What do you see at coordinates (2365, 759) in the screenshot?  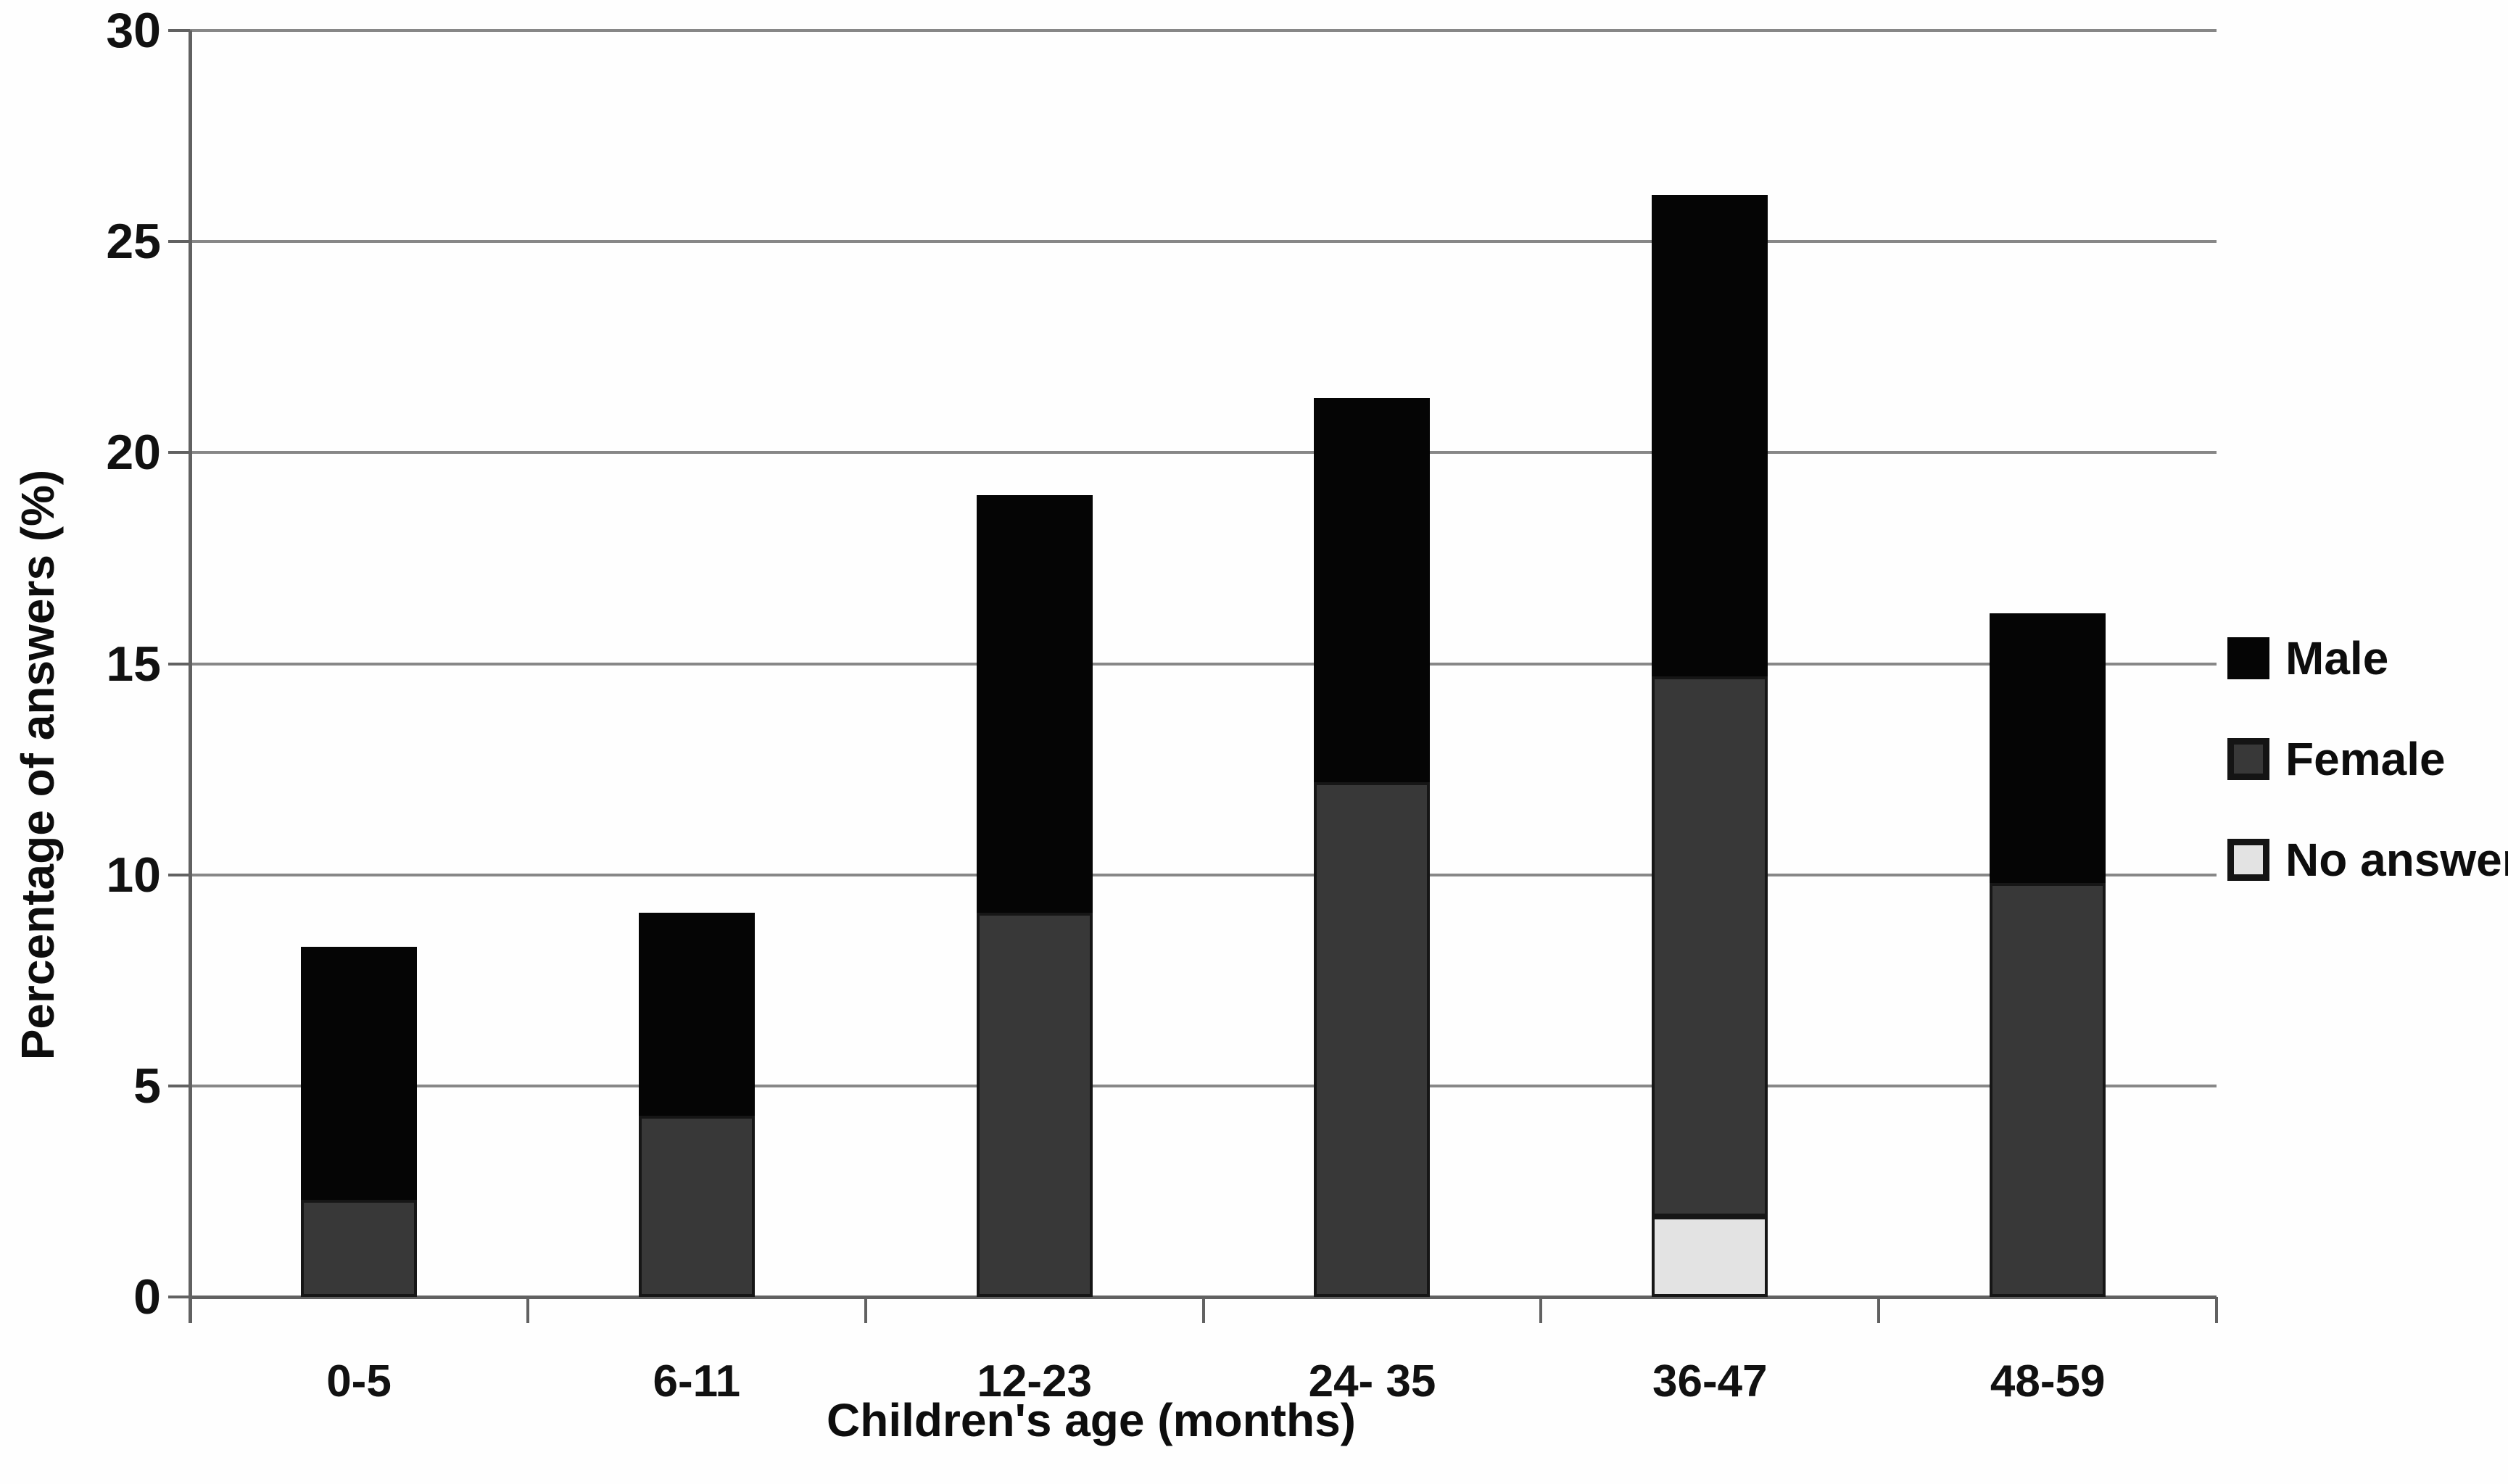 I see `legend-label-female: Female` at bounding box center [2365, 759].